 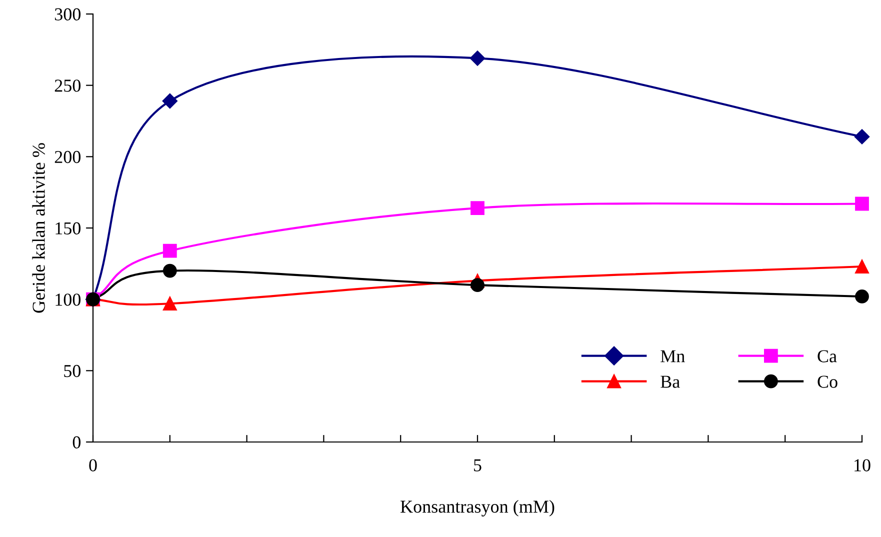 What do you see at coordinates (477, 508) in the screenshot?
I see `x-axis-title: Konsantrasyon (mM)` at bounding box center [477, 508].